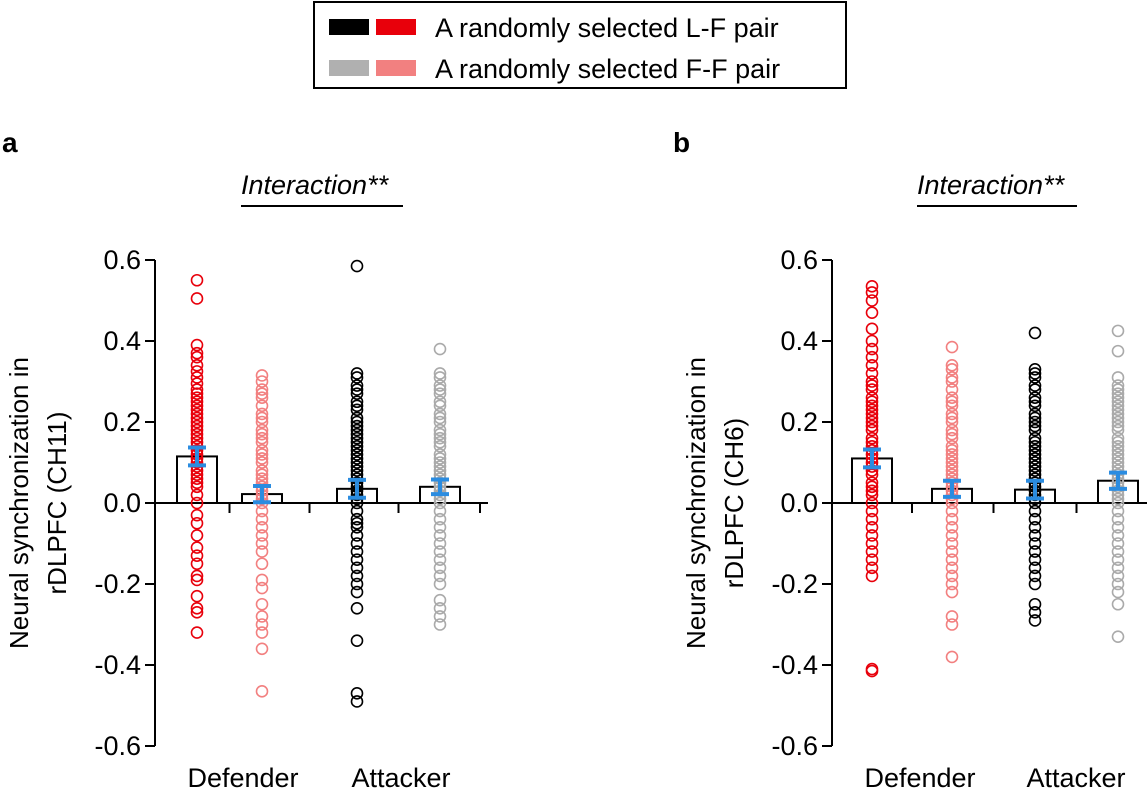 This screenshot has width=1147, height=793. I want to click on panel-a-y-tick-label: -0.2, so click(117, 584).